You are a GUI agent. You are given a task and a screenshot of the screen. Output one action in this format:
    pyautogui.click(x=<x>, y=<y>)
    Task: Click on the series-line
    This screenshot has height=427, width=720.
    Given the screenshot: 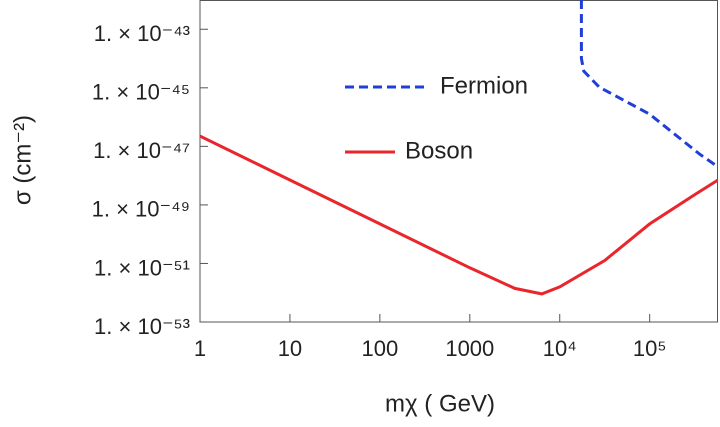 What is the action you would take?
    pyautogui.click(x=648, y=84)
    